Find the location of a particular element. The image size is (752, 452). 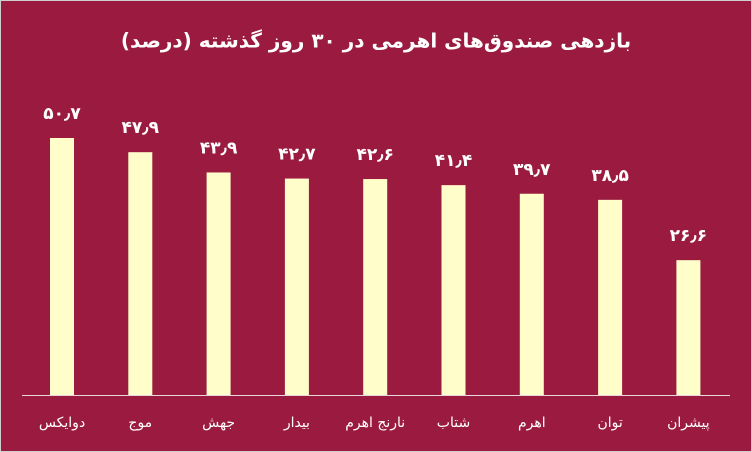

x-tick-label: موج is located at coordinates (140, 423).